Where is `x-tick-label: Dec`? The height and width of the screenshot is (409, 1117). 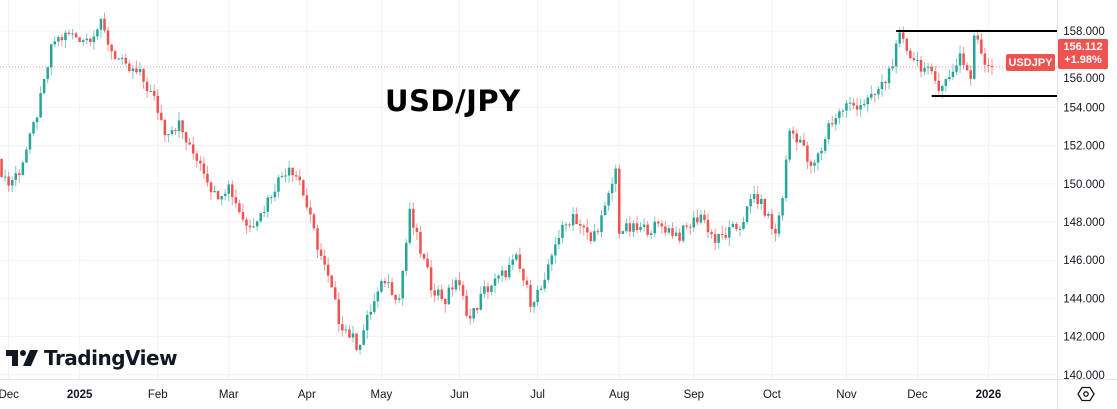
x-tick-label: Dec is located at coordinates (917, 395).